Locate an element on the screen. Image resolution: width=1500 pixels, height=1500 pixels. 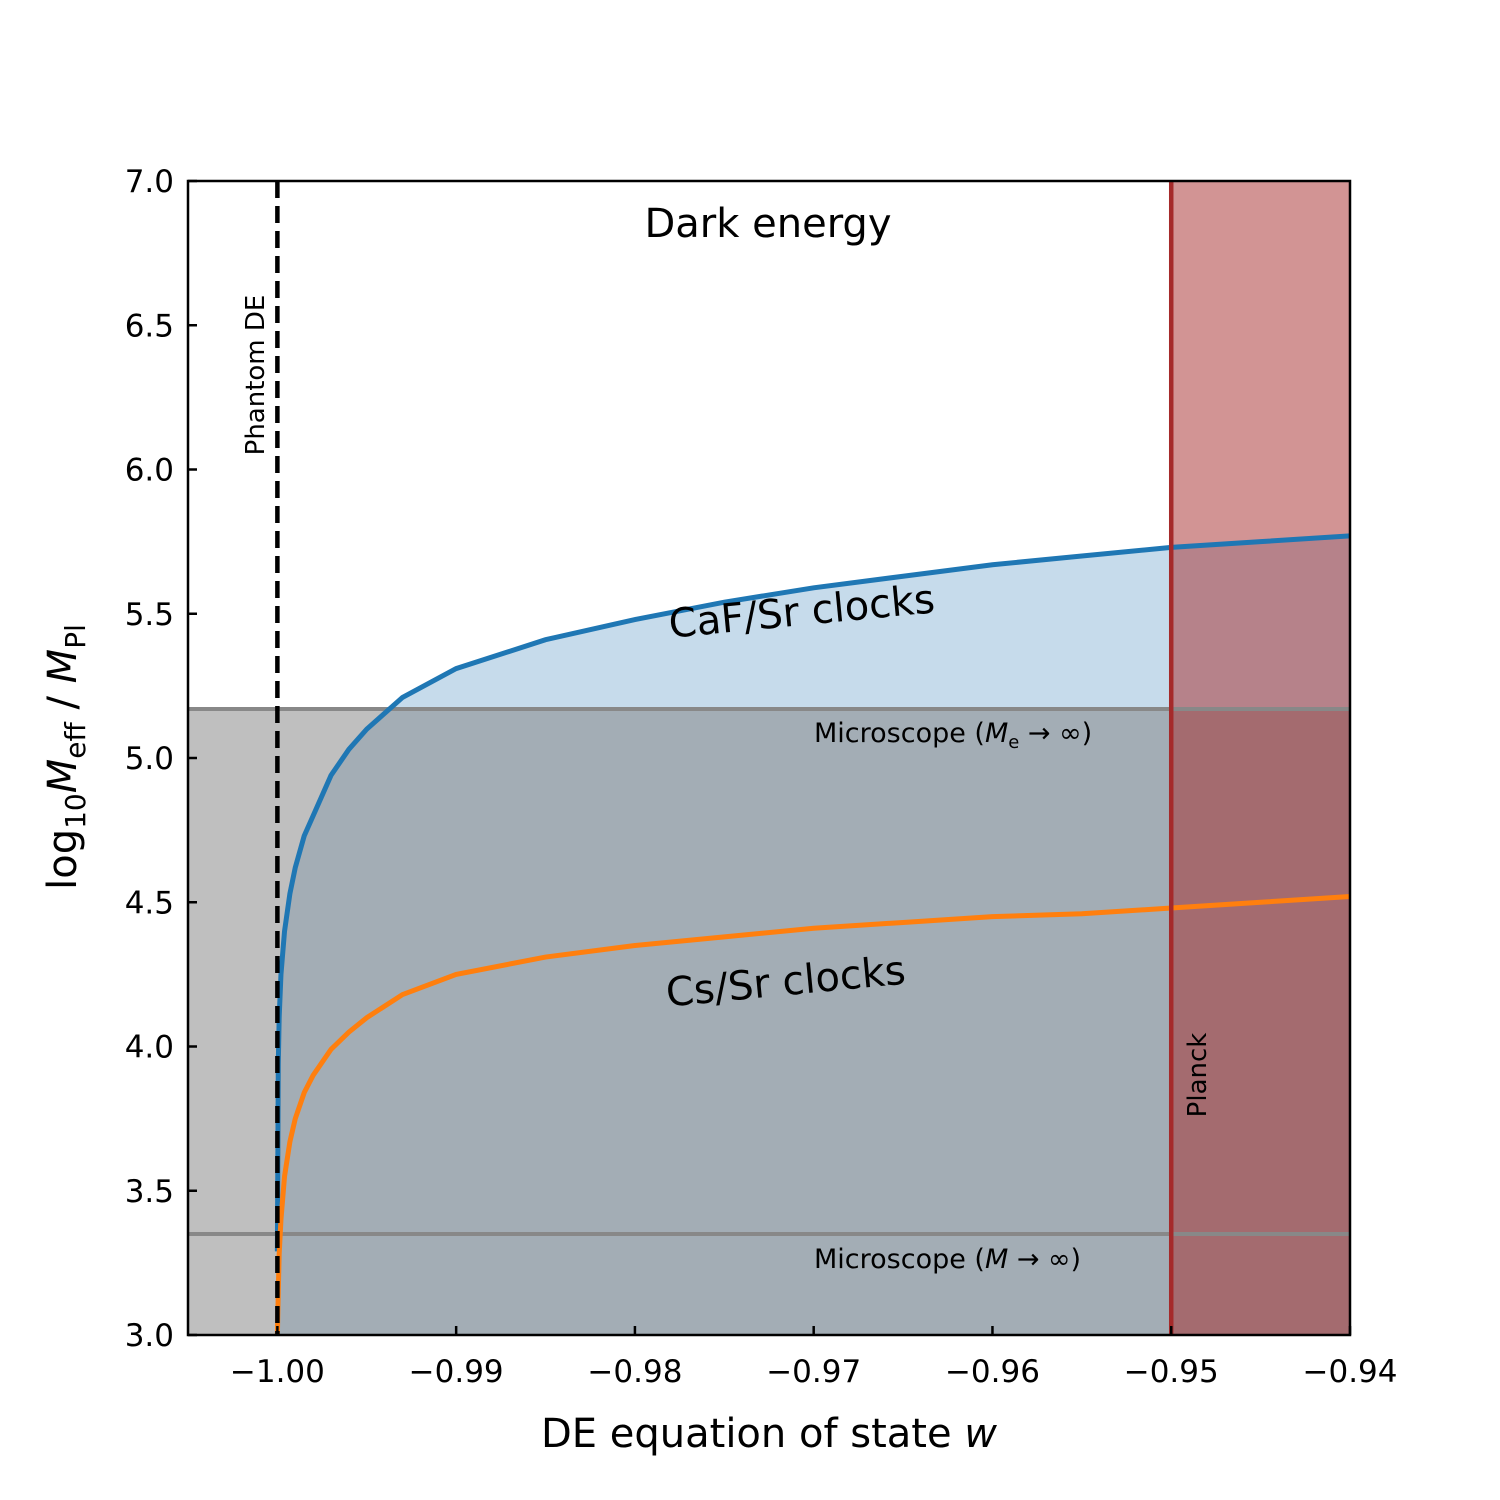
x-tick-label: −0.98 is located at coordinates (634, 1372).